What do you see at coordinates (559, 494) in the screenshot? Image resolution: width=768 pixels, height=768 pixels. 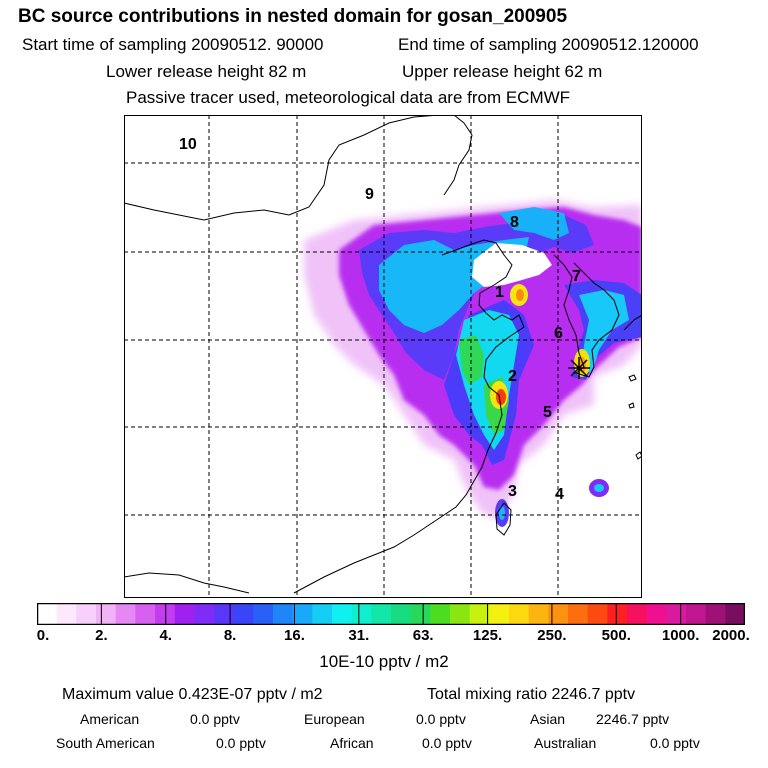 I see `region-label-4: 4` at bounding box center [559, 494].